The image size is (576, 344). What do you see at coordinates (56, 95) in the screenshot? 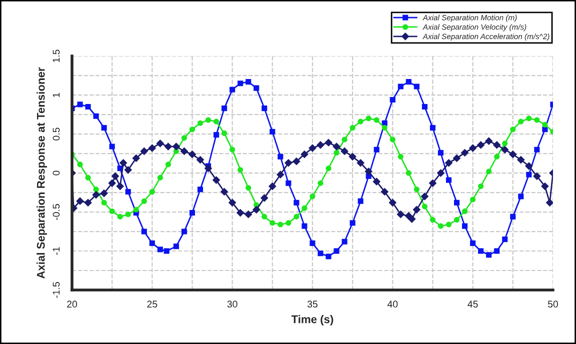
I see `y-tick-label: 1` at bounding box center [56, 95].